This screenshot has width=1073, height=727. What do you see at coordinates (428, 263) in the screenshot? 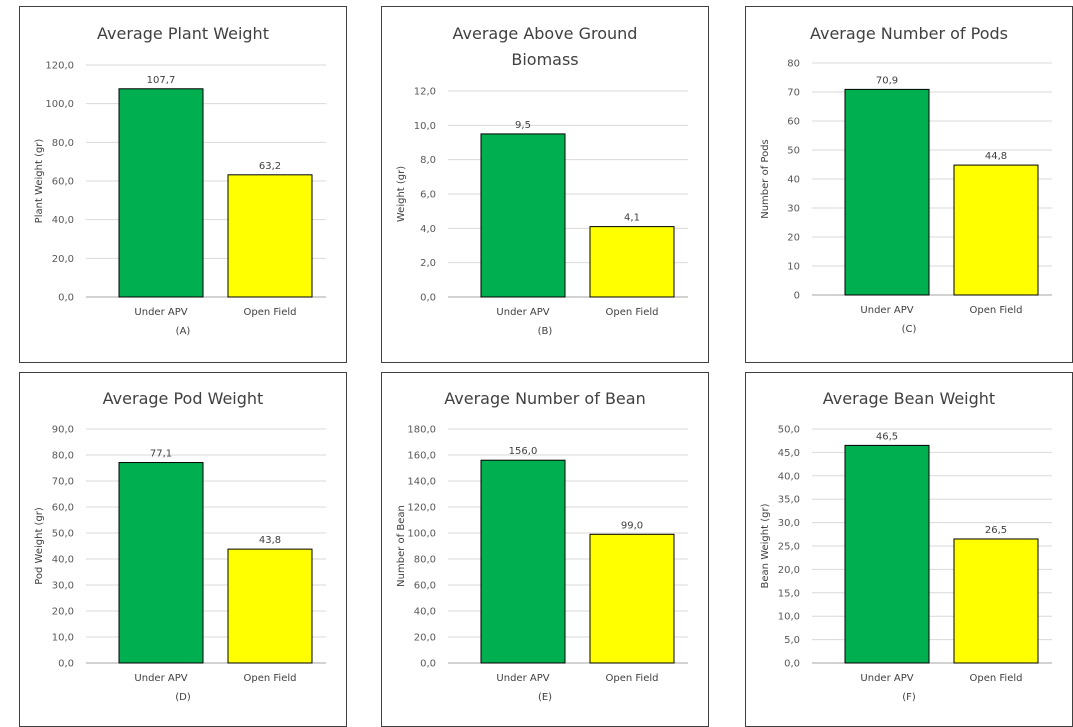
I see `y-tick-label: 2,0` at bounding box center [428, 263].